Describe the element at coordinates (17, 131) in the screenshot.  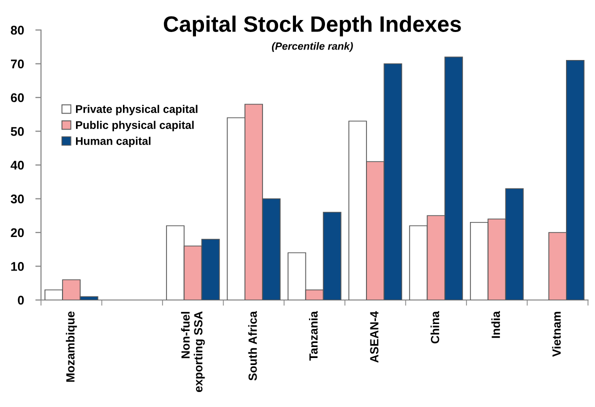
I see `y-tick-label: 50` at that location.